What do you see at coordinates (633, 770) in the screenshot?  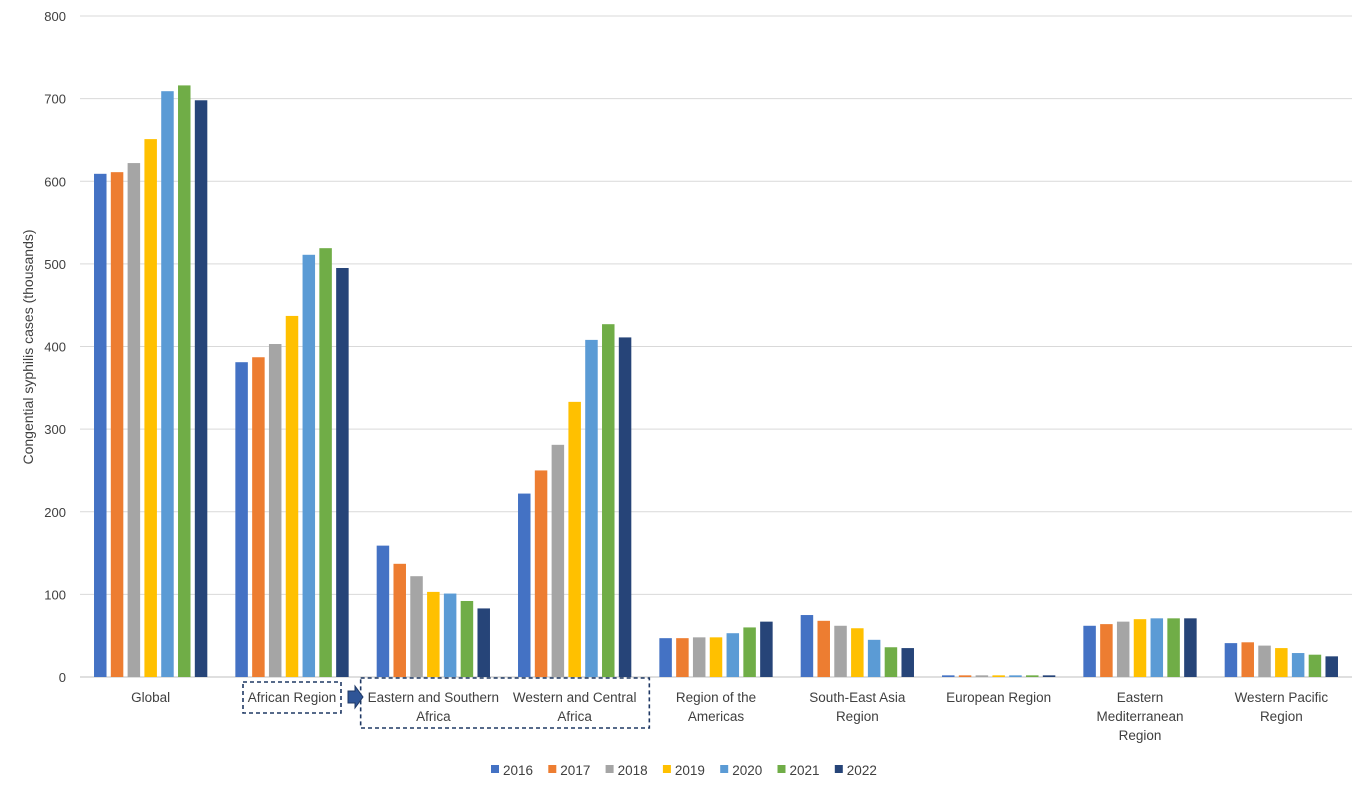 I see `legend-label: 2018` at bounding box center [633, 770].